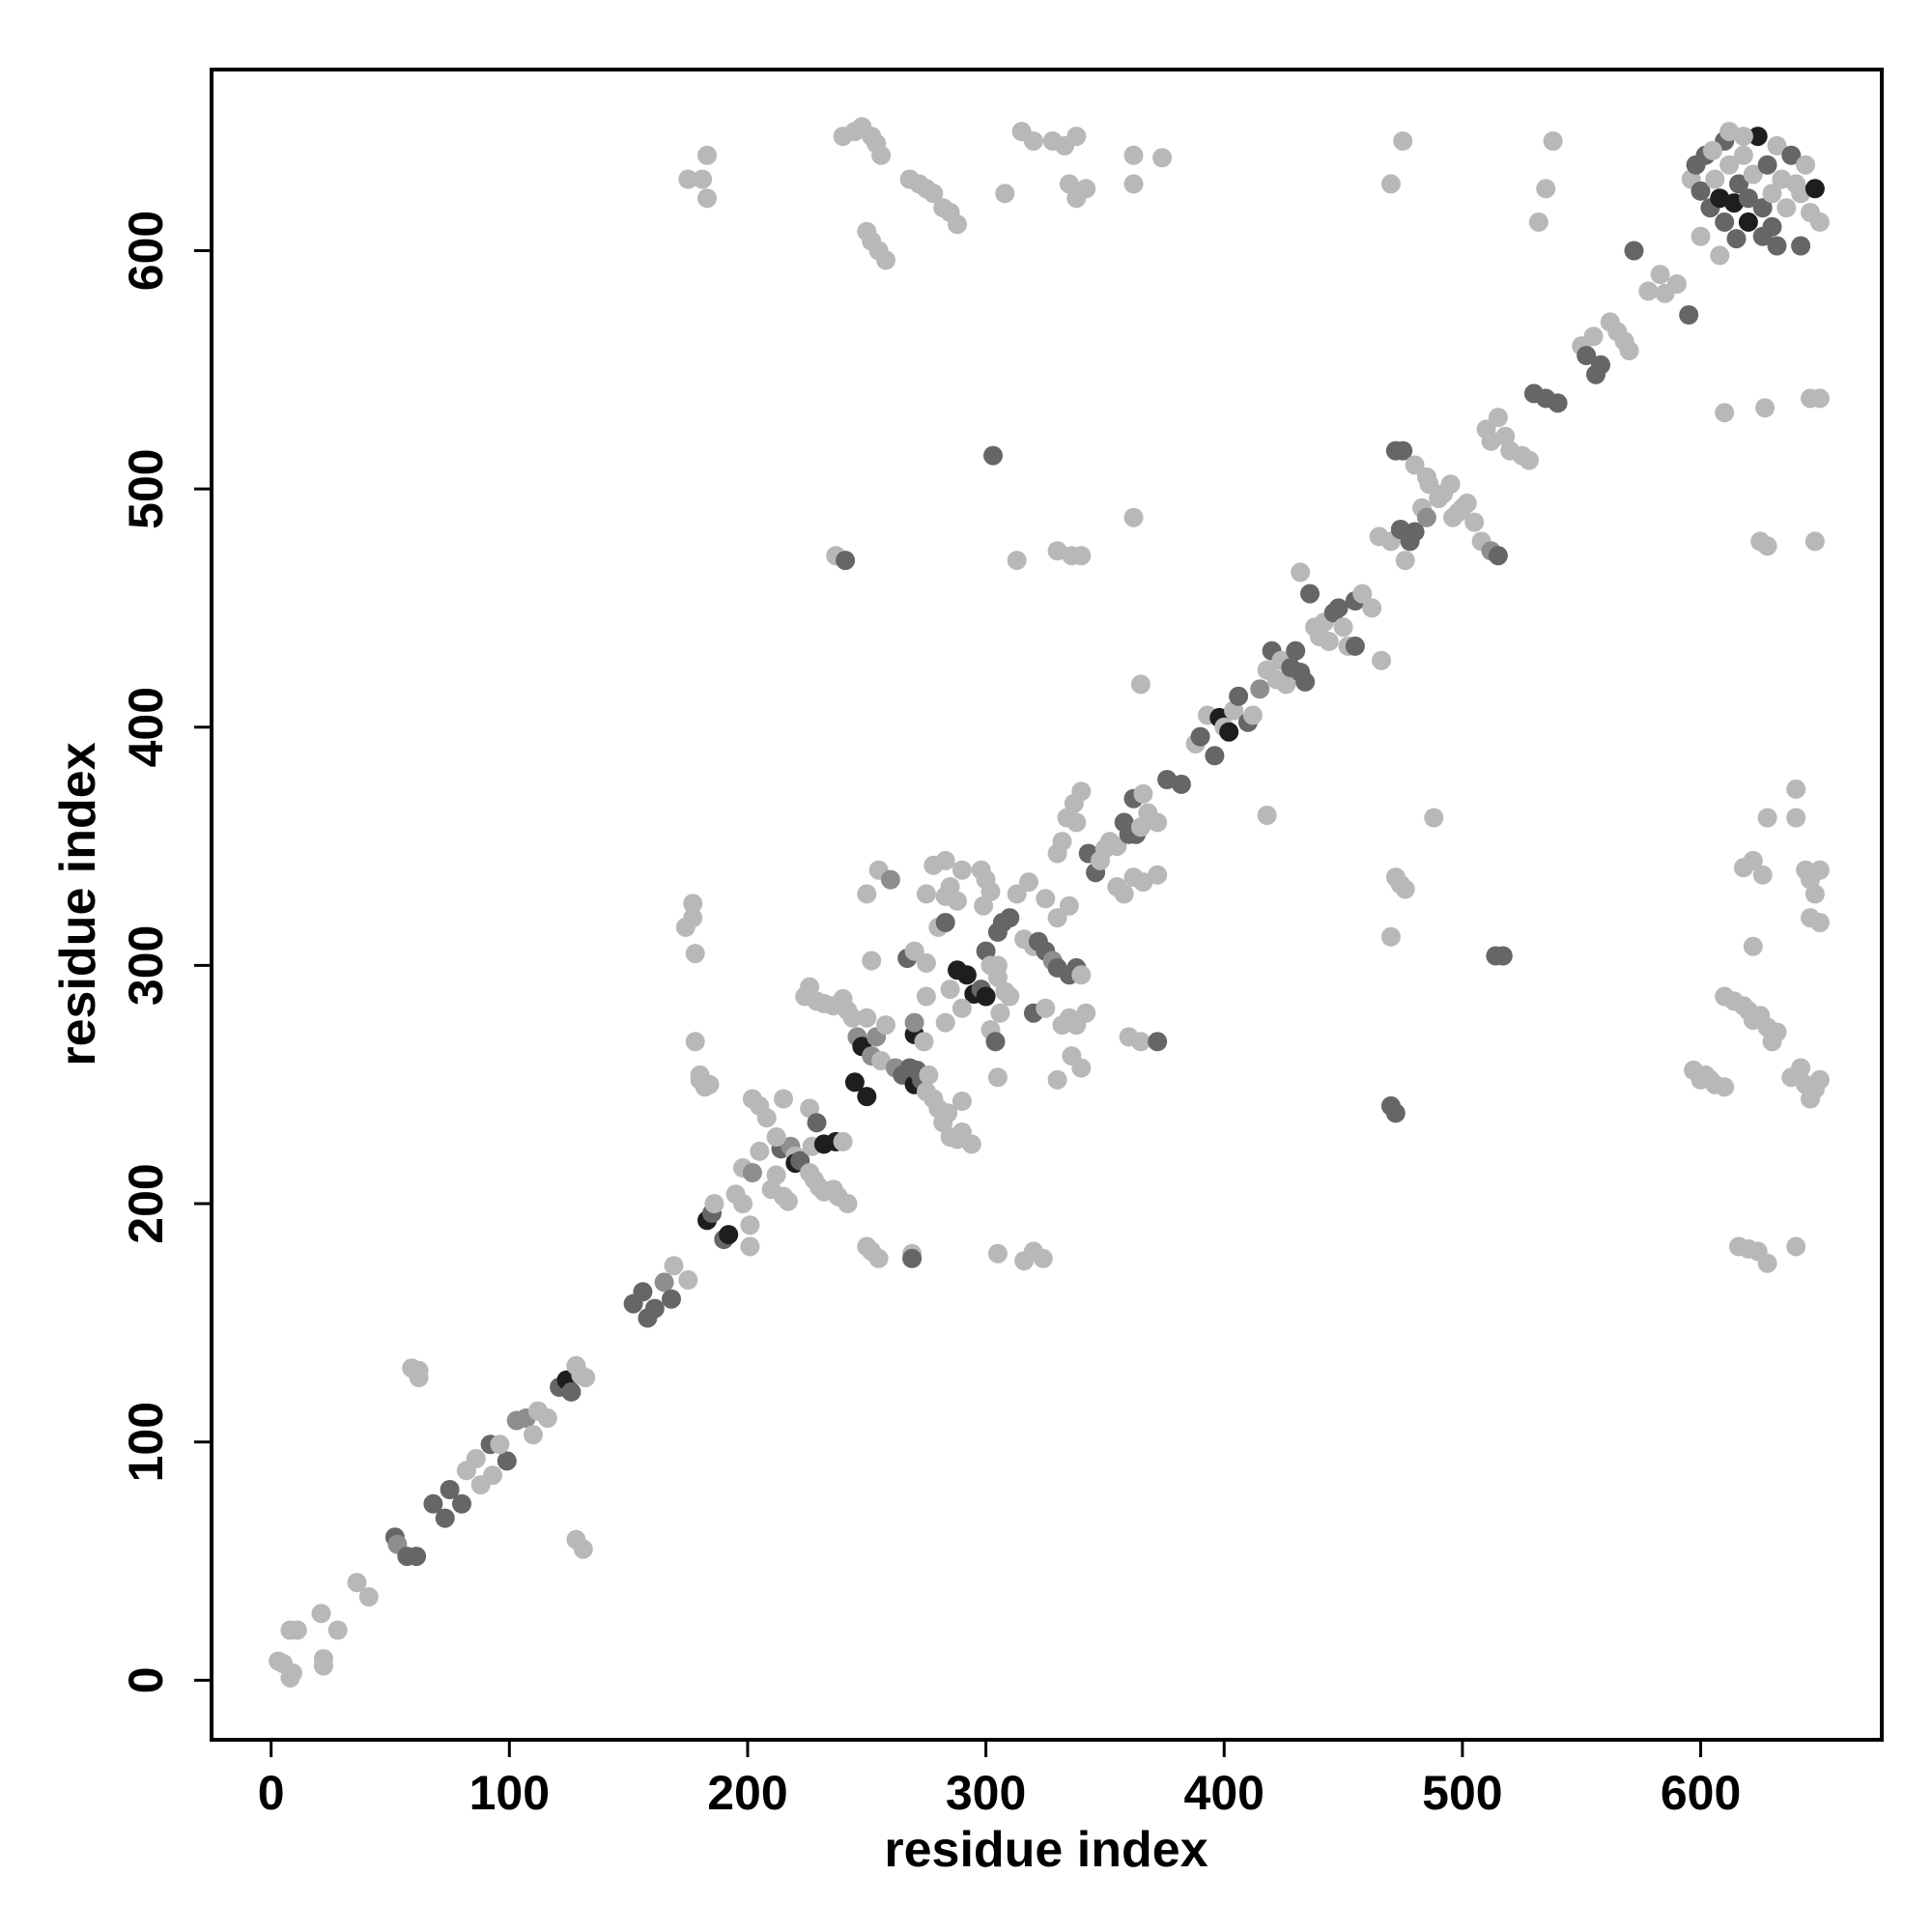  Describe the element at coordinates (999, 1780) in the screenshot. I see `x-axis: 0 100 200 300 400 500 600` at that location.